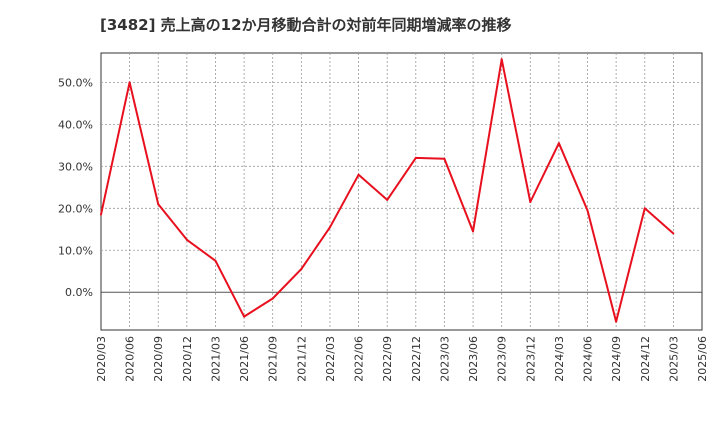 The image size is (720, 440). I want to click on x-tick-label: 2021/09, so click(273, 359).